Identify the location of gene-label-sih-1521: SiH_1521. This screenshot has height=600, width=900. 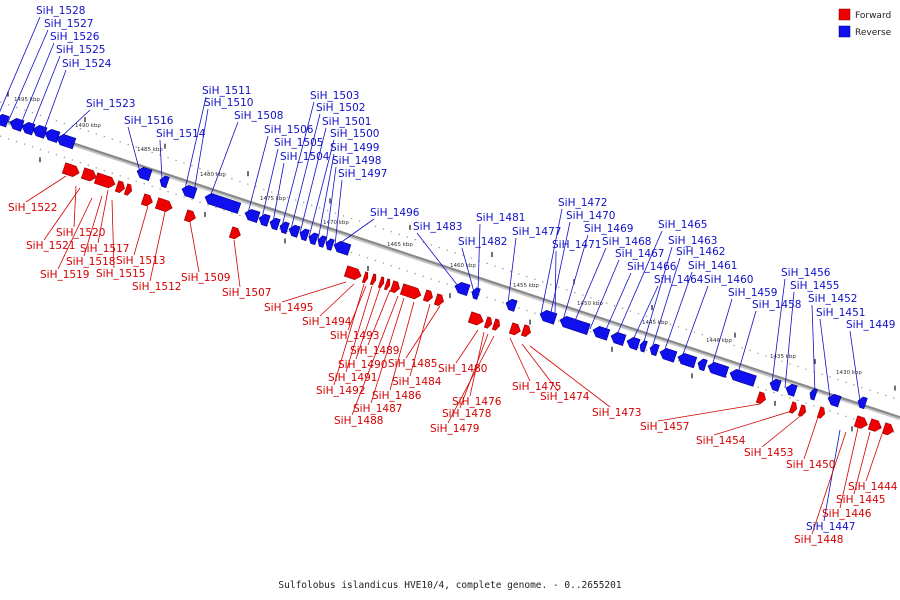
(50, 246).